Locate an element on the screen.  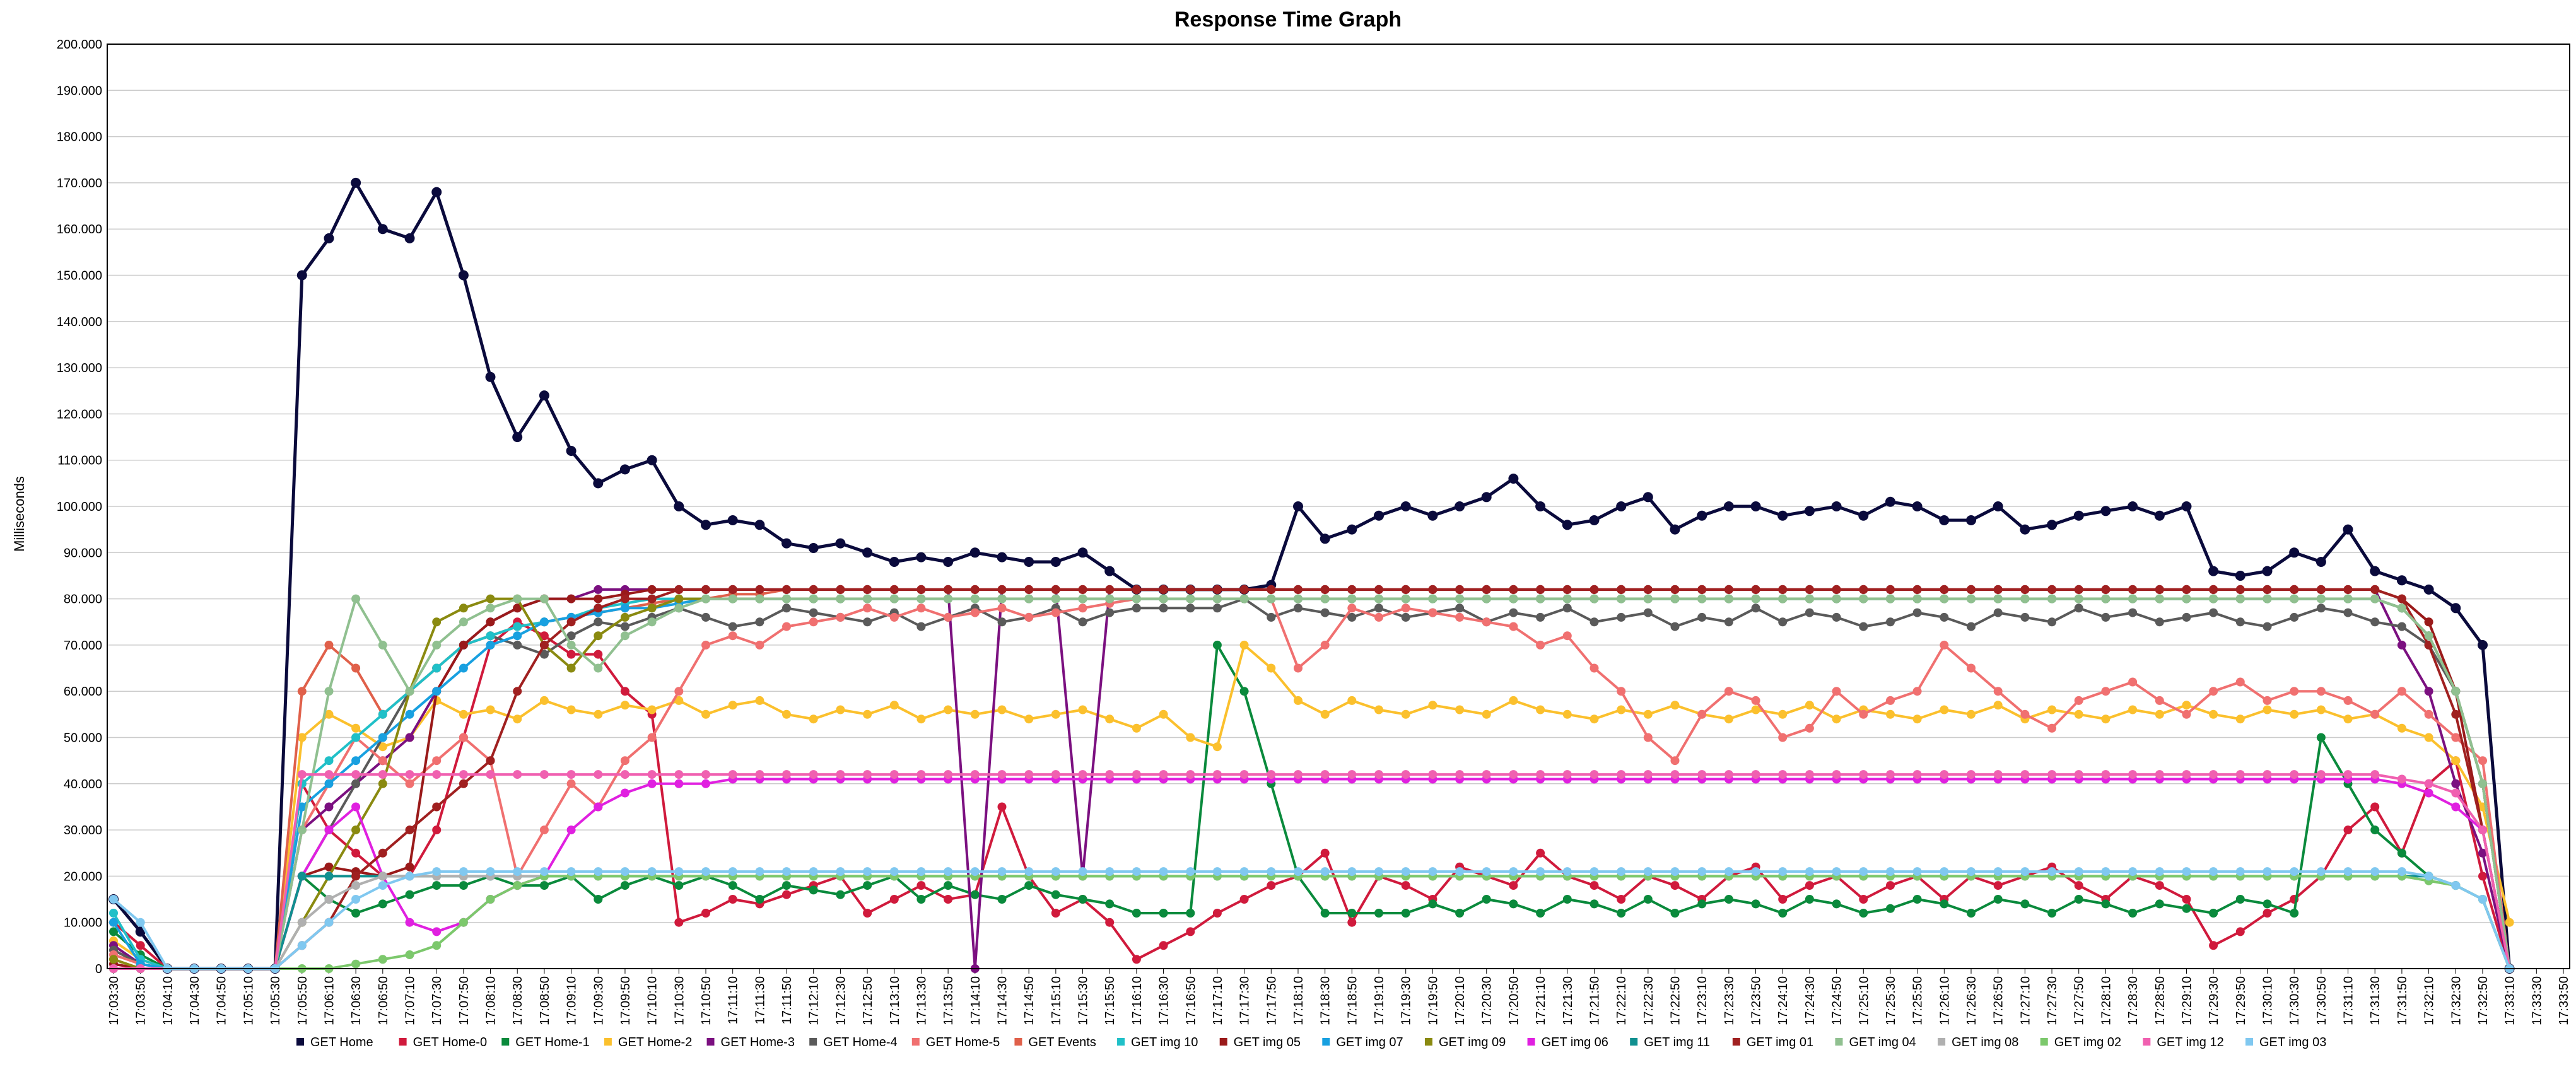
series-line is located at coordinates (1311, 920).